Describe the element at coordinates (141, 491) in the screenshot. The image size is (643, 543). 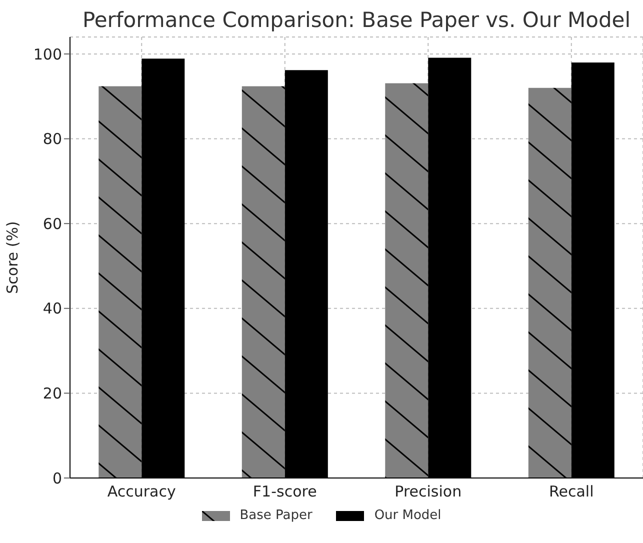
I see `x-tick-label: Accuracy` at that location.